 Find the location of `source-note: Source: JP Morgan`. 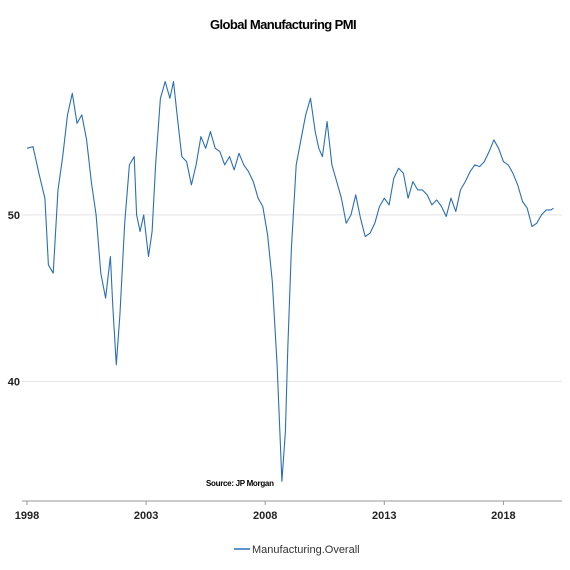

source-note: Source: JP Morgan is located at coordinates (240, 483).